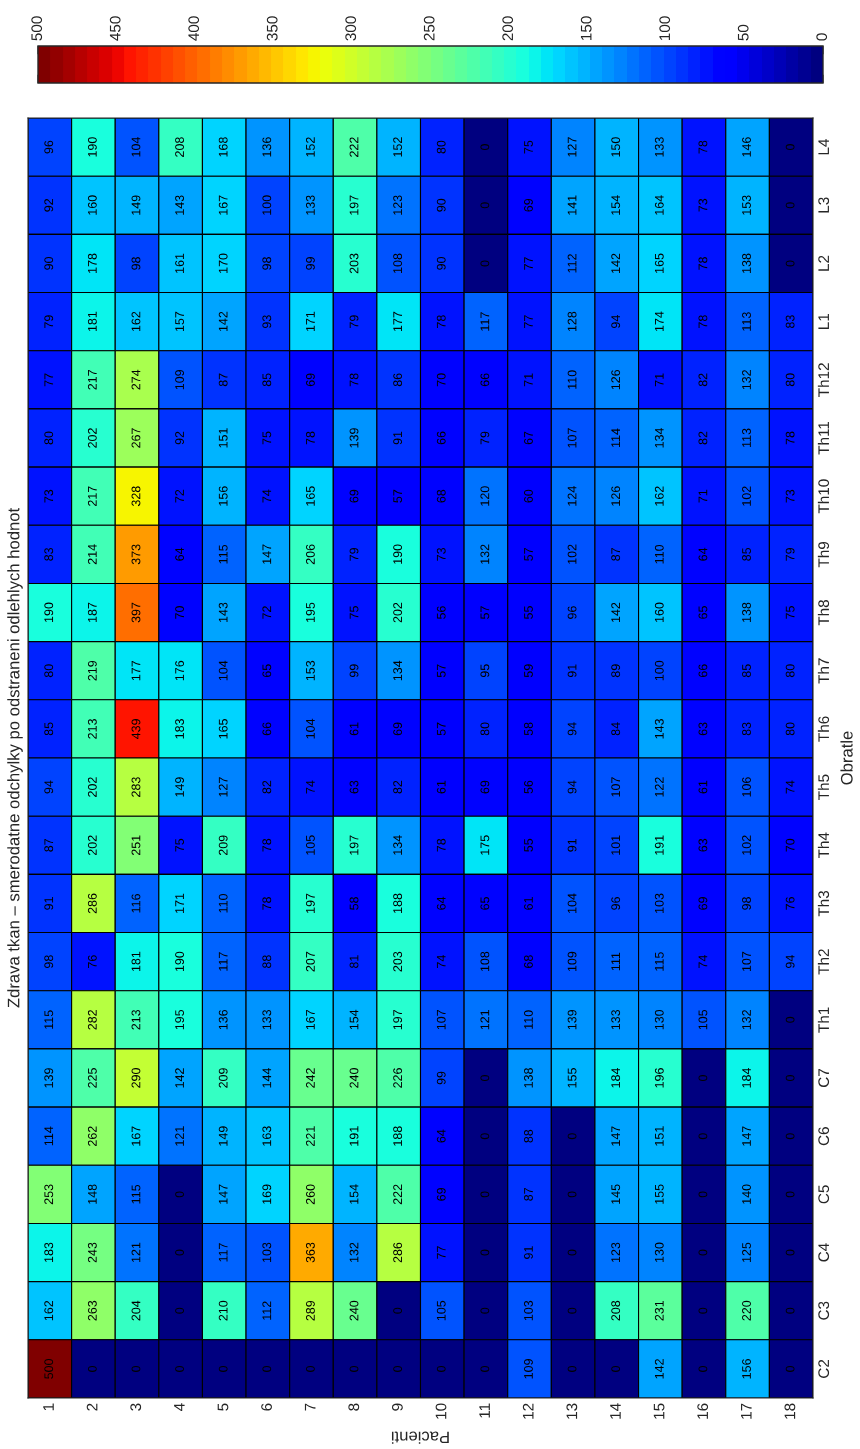 The height and width of the screenshot is (1449, 860). I want to click on x-tick-label: 6, so click(266, 1407).